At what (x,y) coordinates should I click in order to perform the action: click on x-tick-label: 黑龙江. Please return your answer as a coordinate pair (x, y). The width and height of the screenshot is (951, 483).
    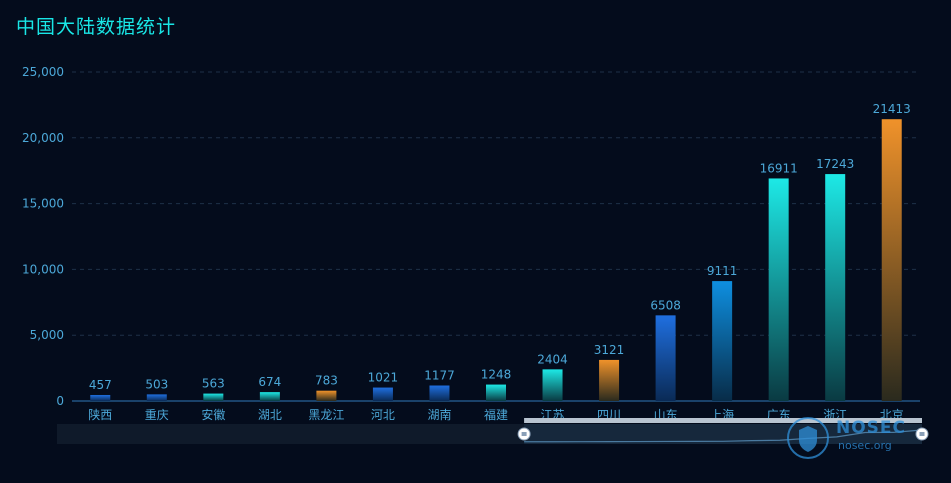
    Looking at the image, I should click on (326, 415).